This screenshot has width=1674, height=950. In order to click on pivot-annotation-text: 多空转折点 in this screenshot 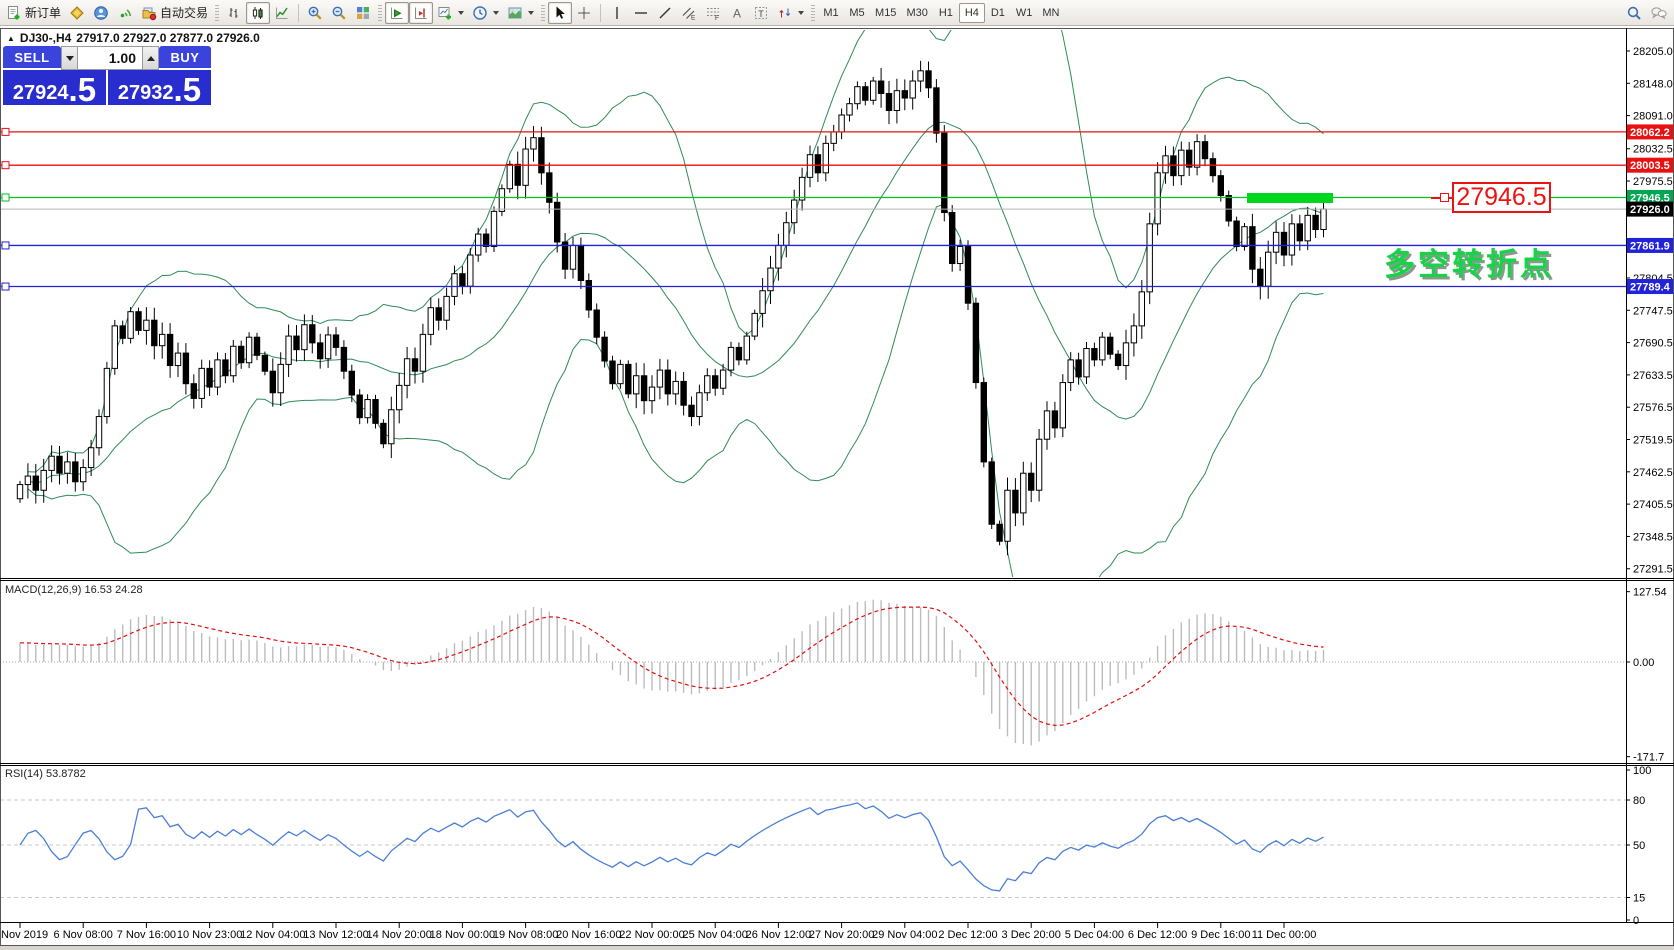, I will do `click(1469, 264)`.